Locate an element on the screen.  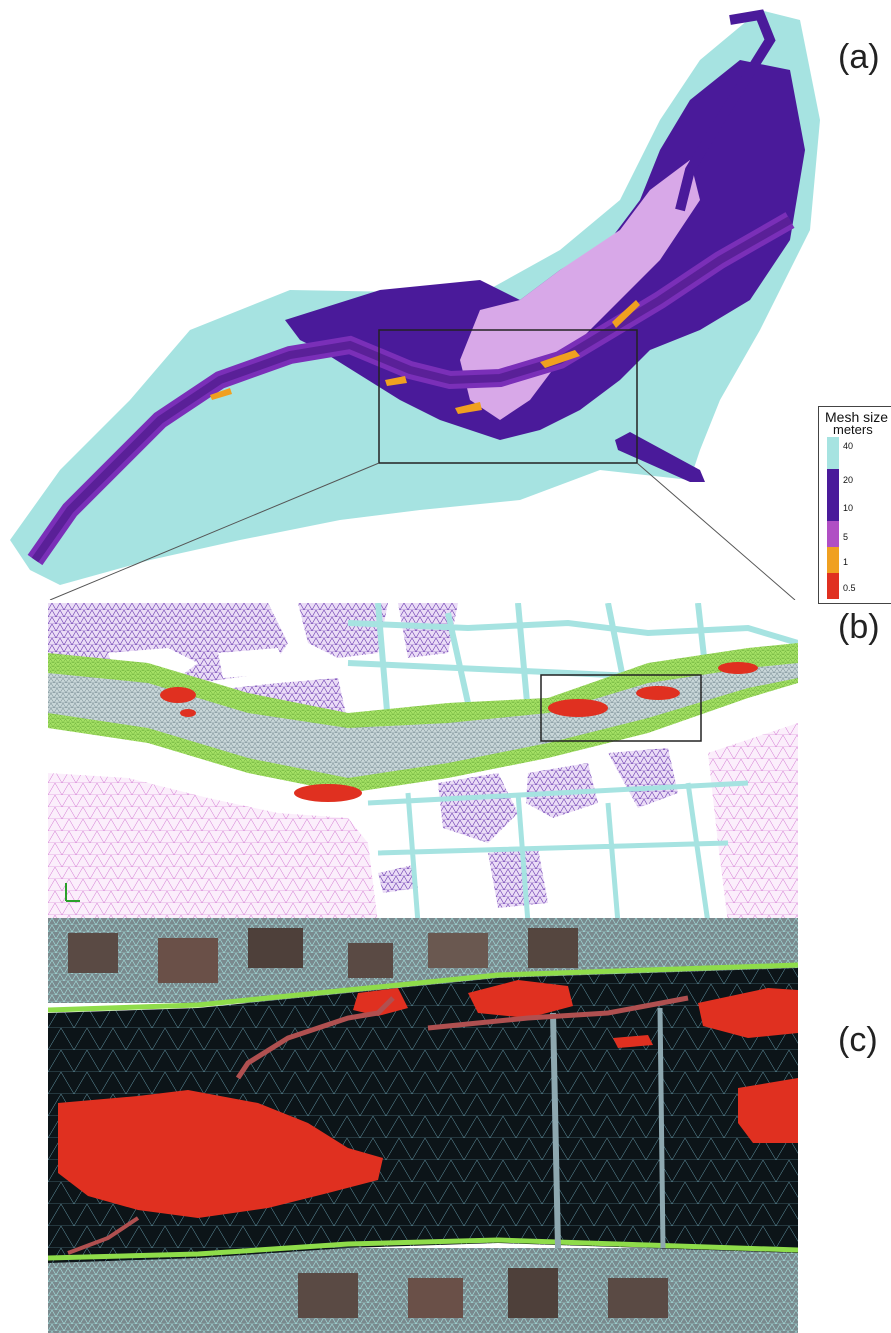
panel-label-b: (b) is located at coordinates (859, 627).